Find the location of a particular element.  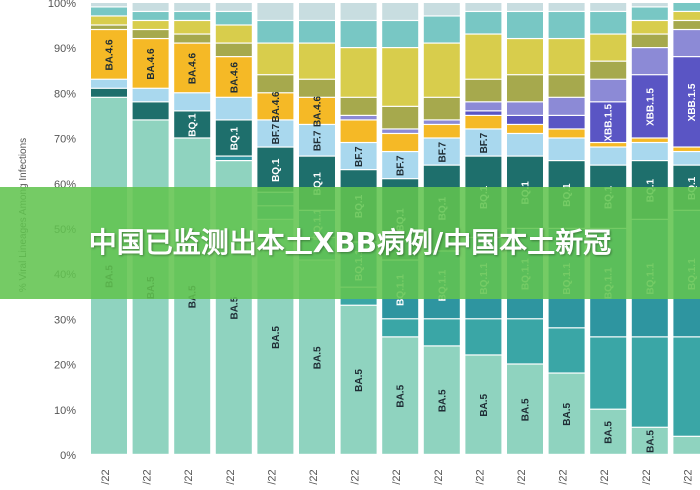

y-tick-label: 100% is located at coordinates (62, 5).